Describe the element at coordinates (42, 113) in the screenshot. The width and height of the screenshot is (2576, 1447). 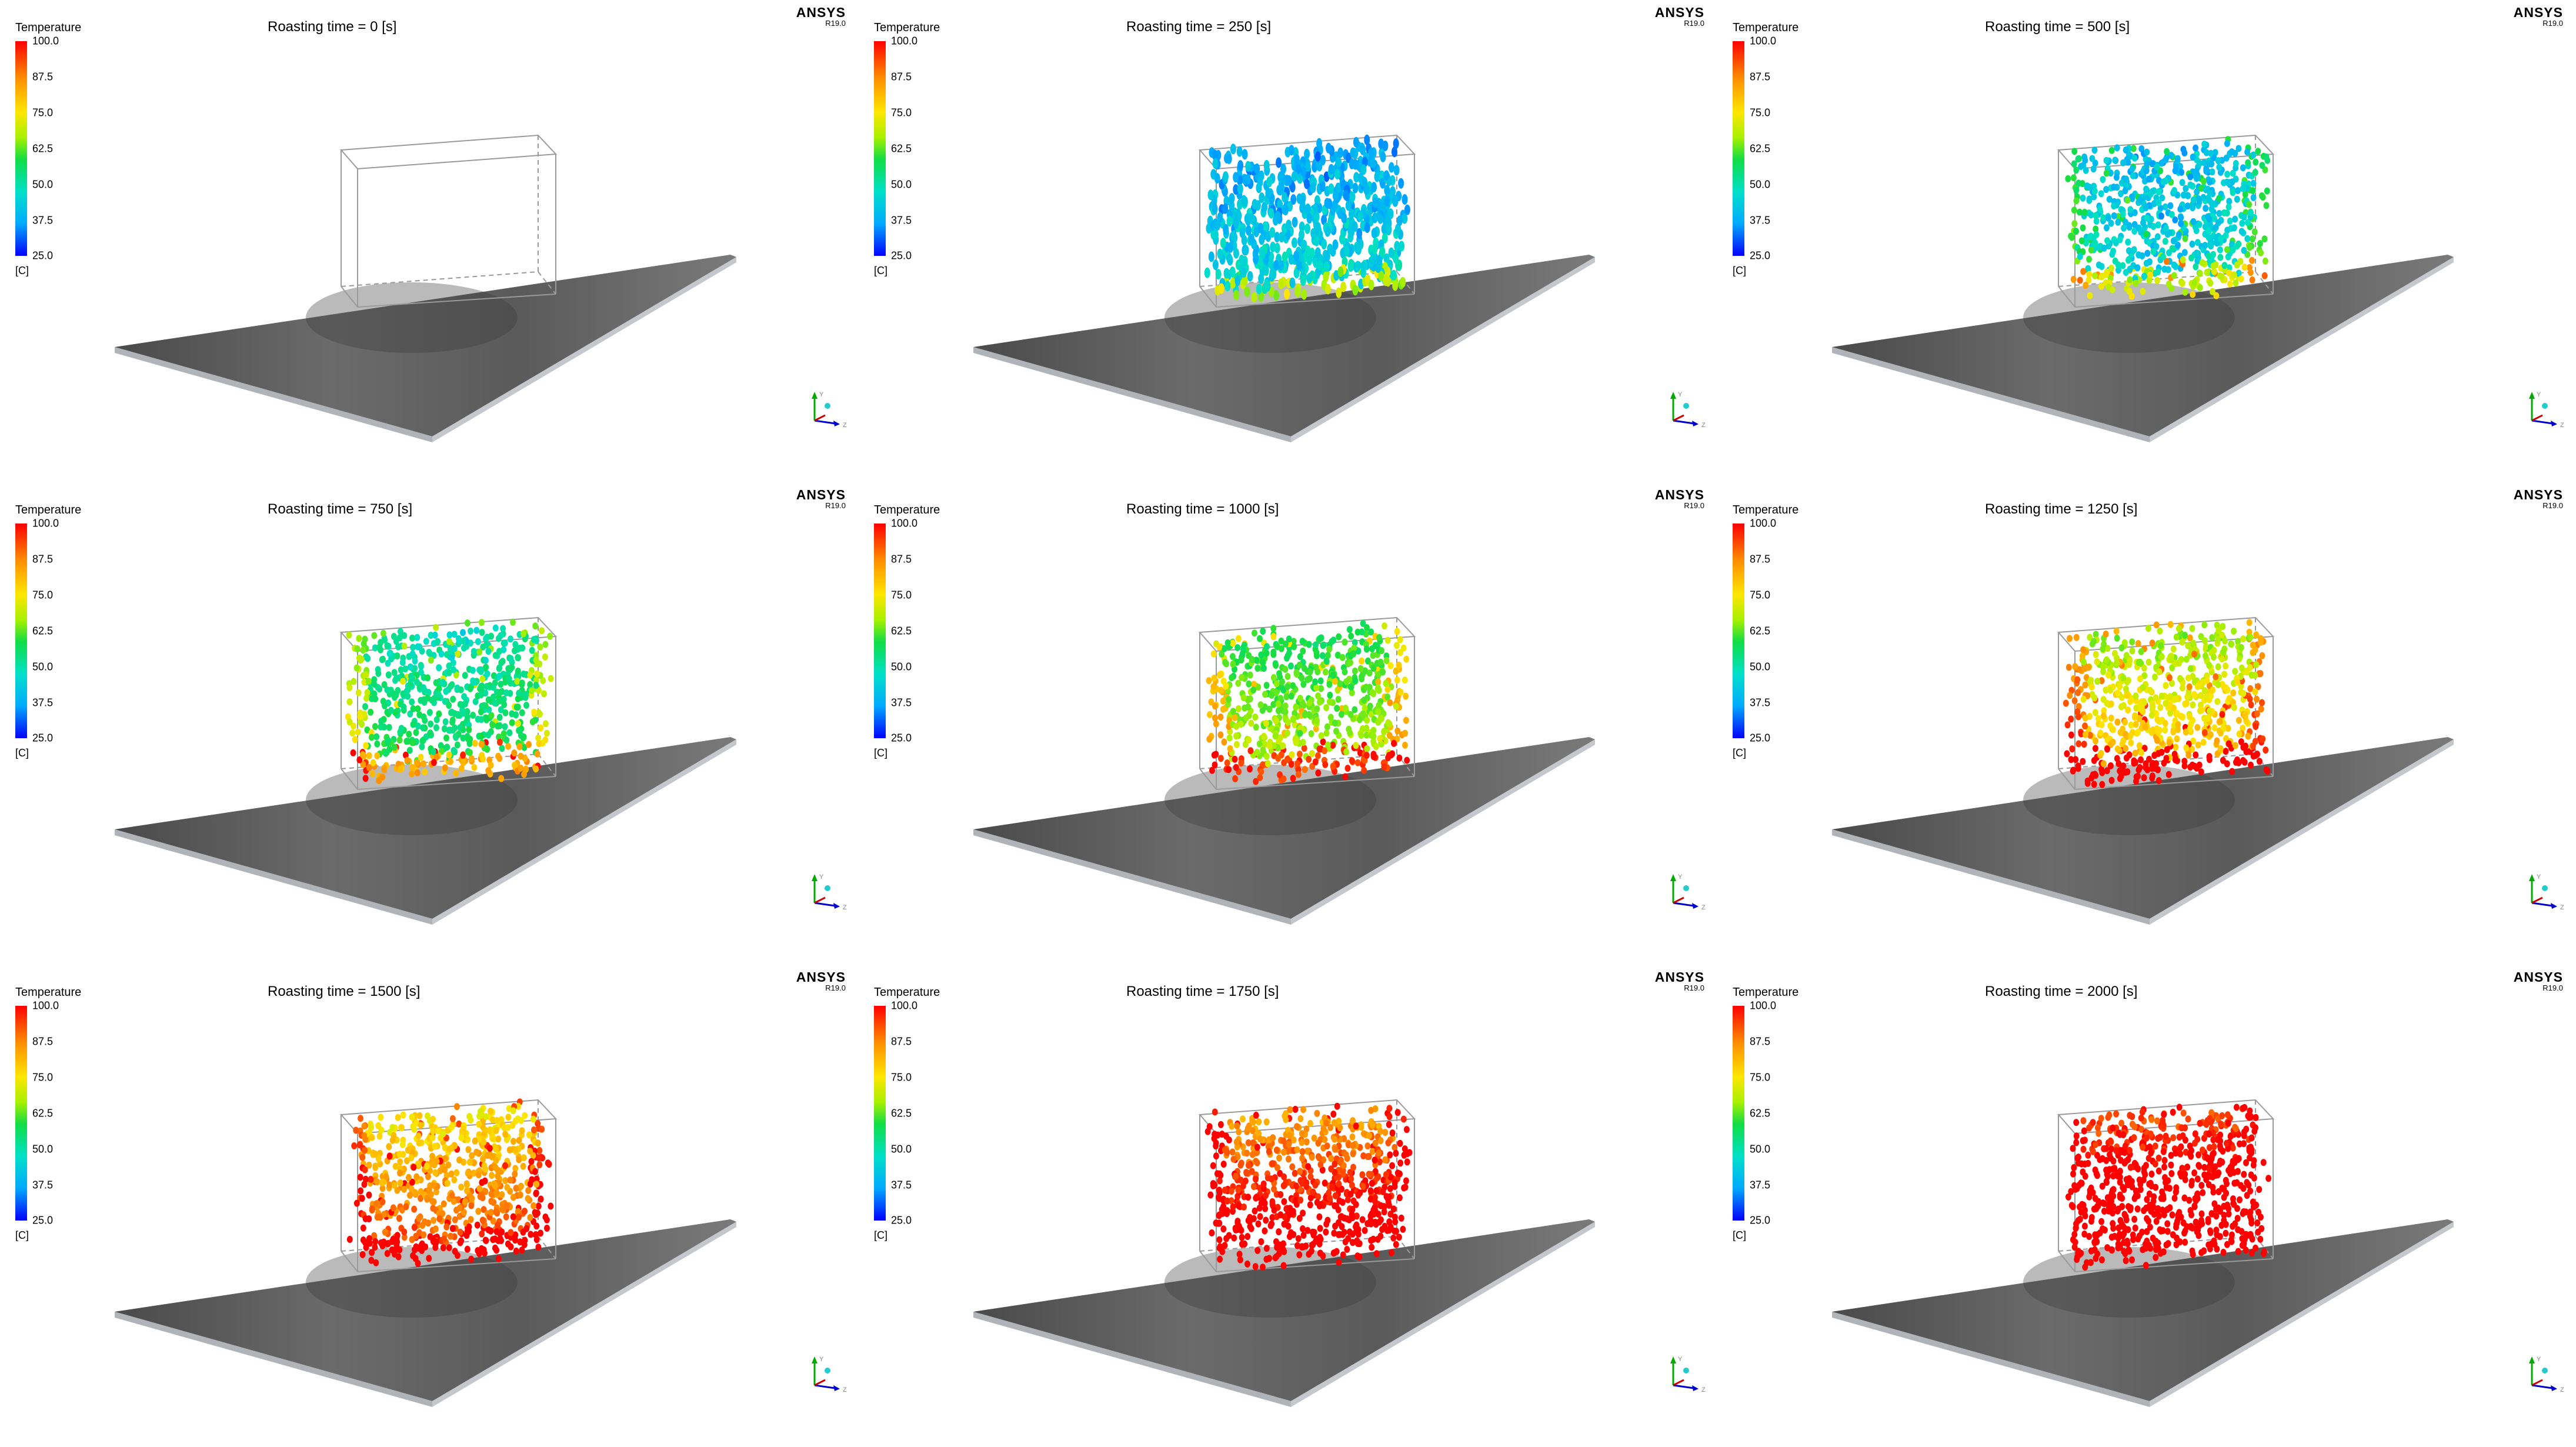
I see `colorbar-tick-label: 75.0` at that location.